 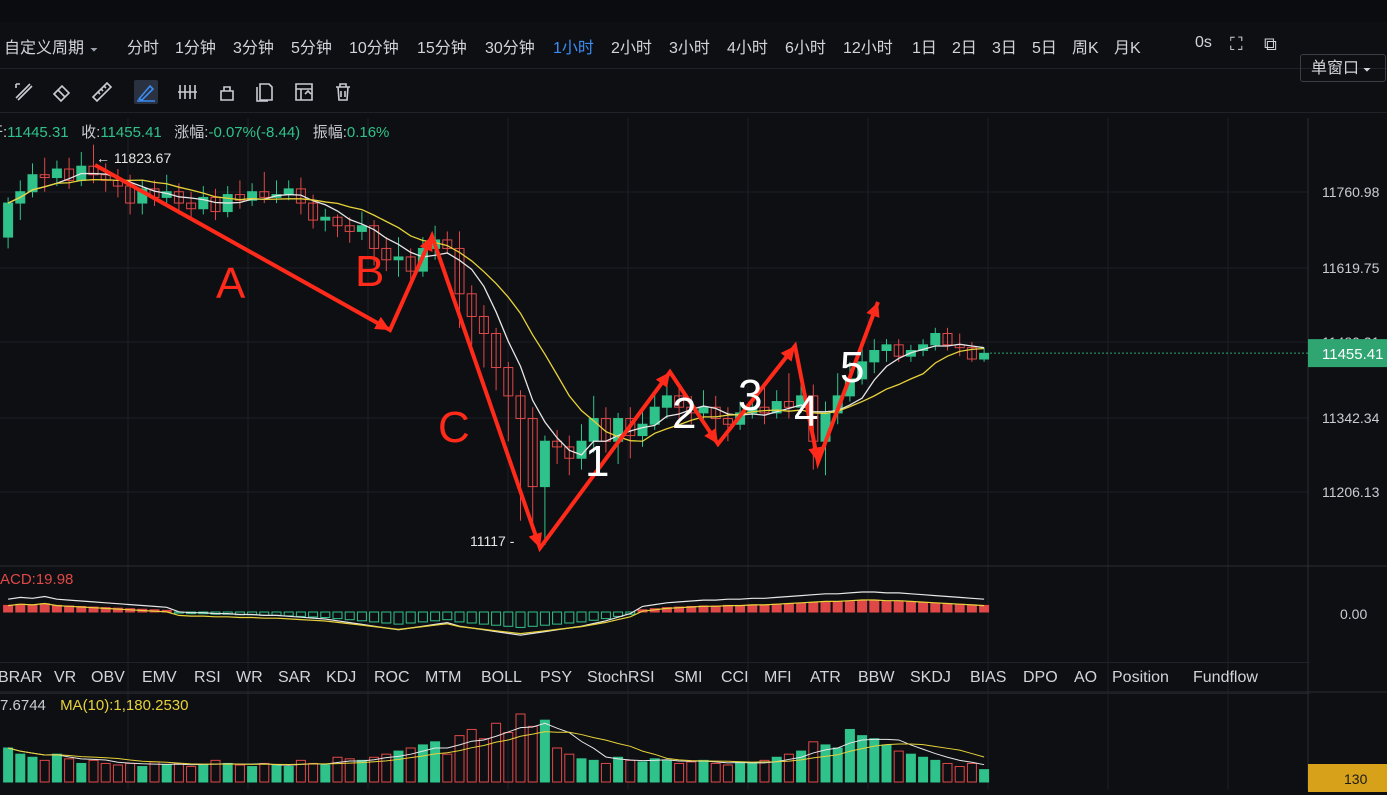 I want to click on pen-icon, so click(x=146, y=92).